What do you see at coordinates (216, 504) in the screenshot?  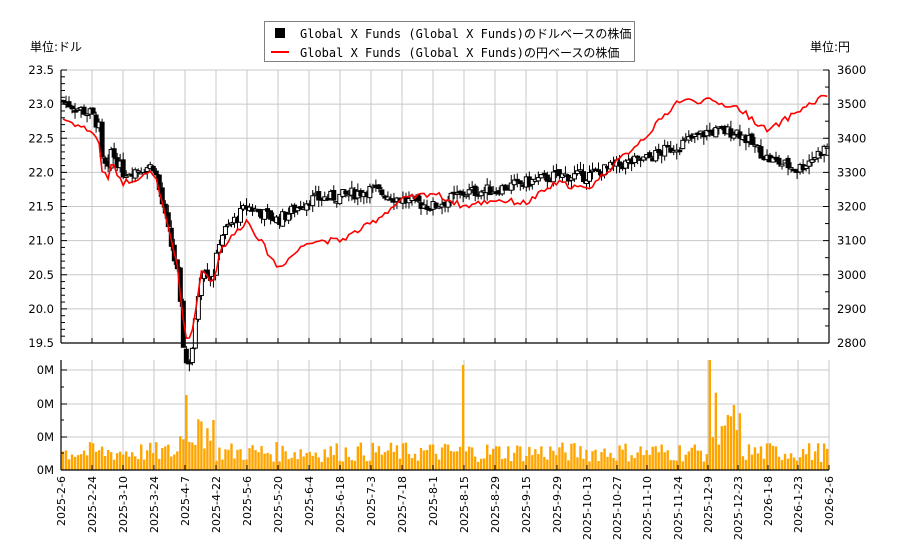 I see `x-tick-label: 2025-4-22` at bounding box center [216, 504].